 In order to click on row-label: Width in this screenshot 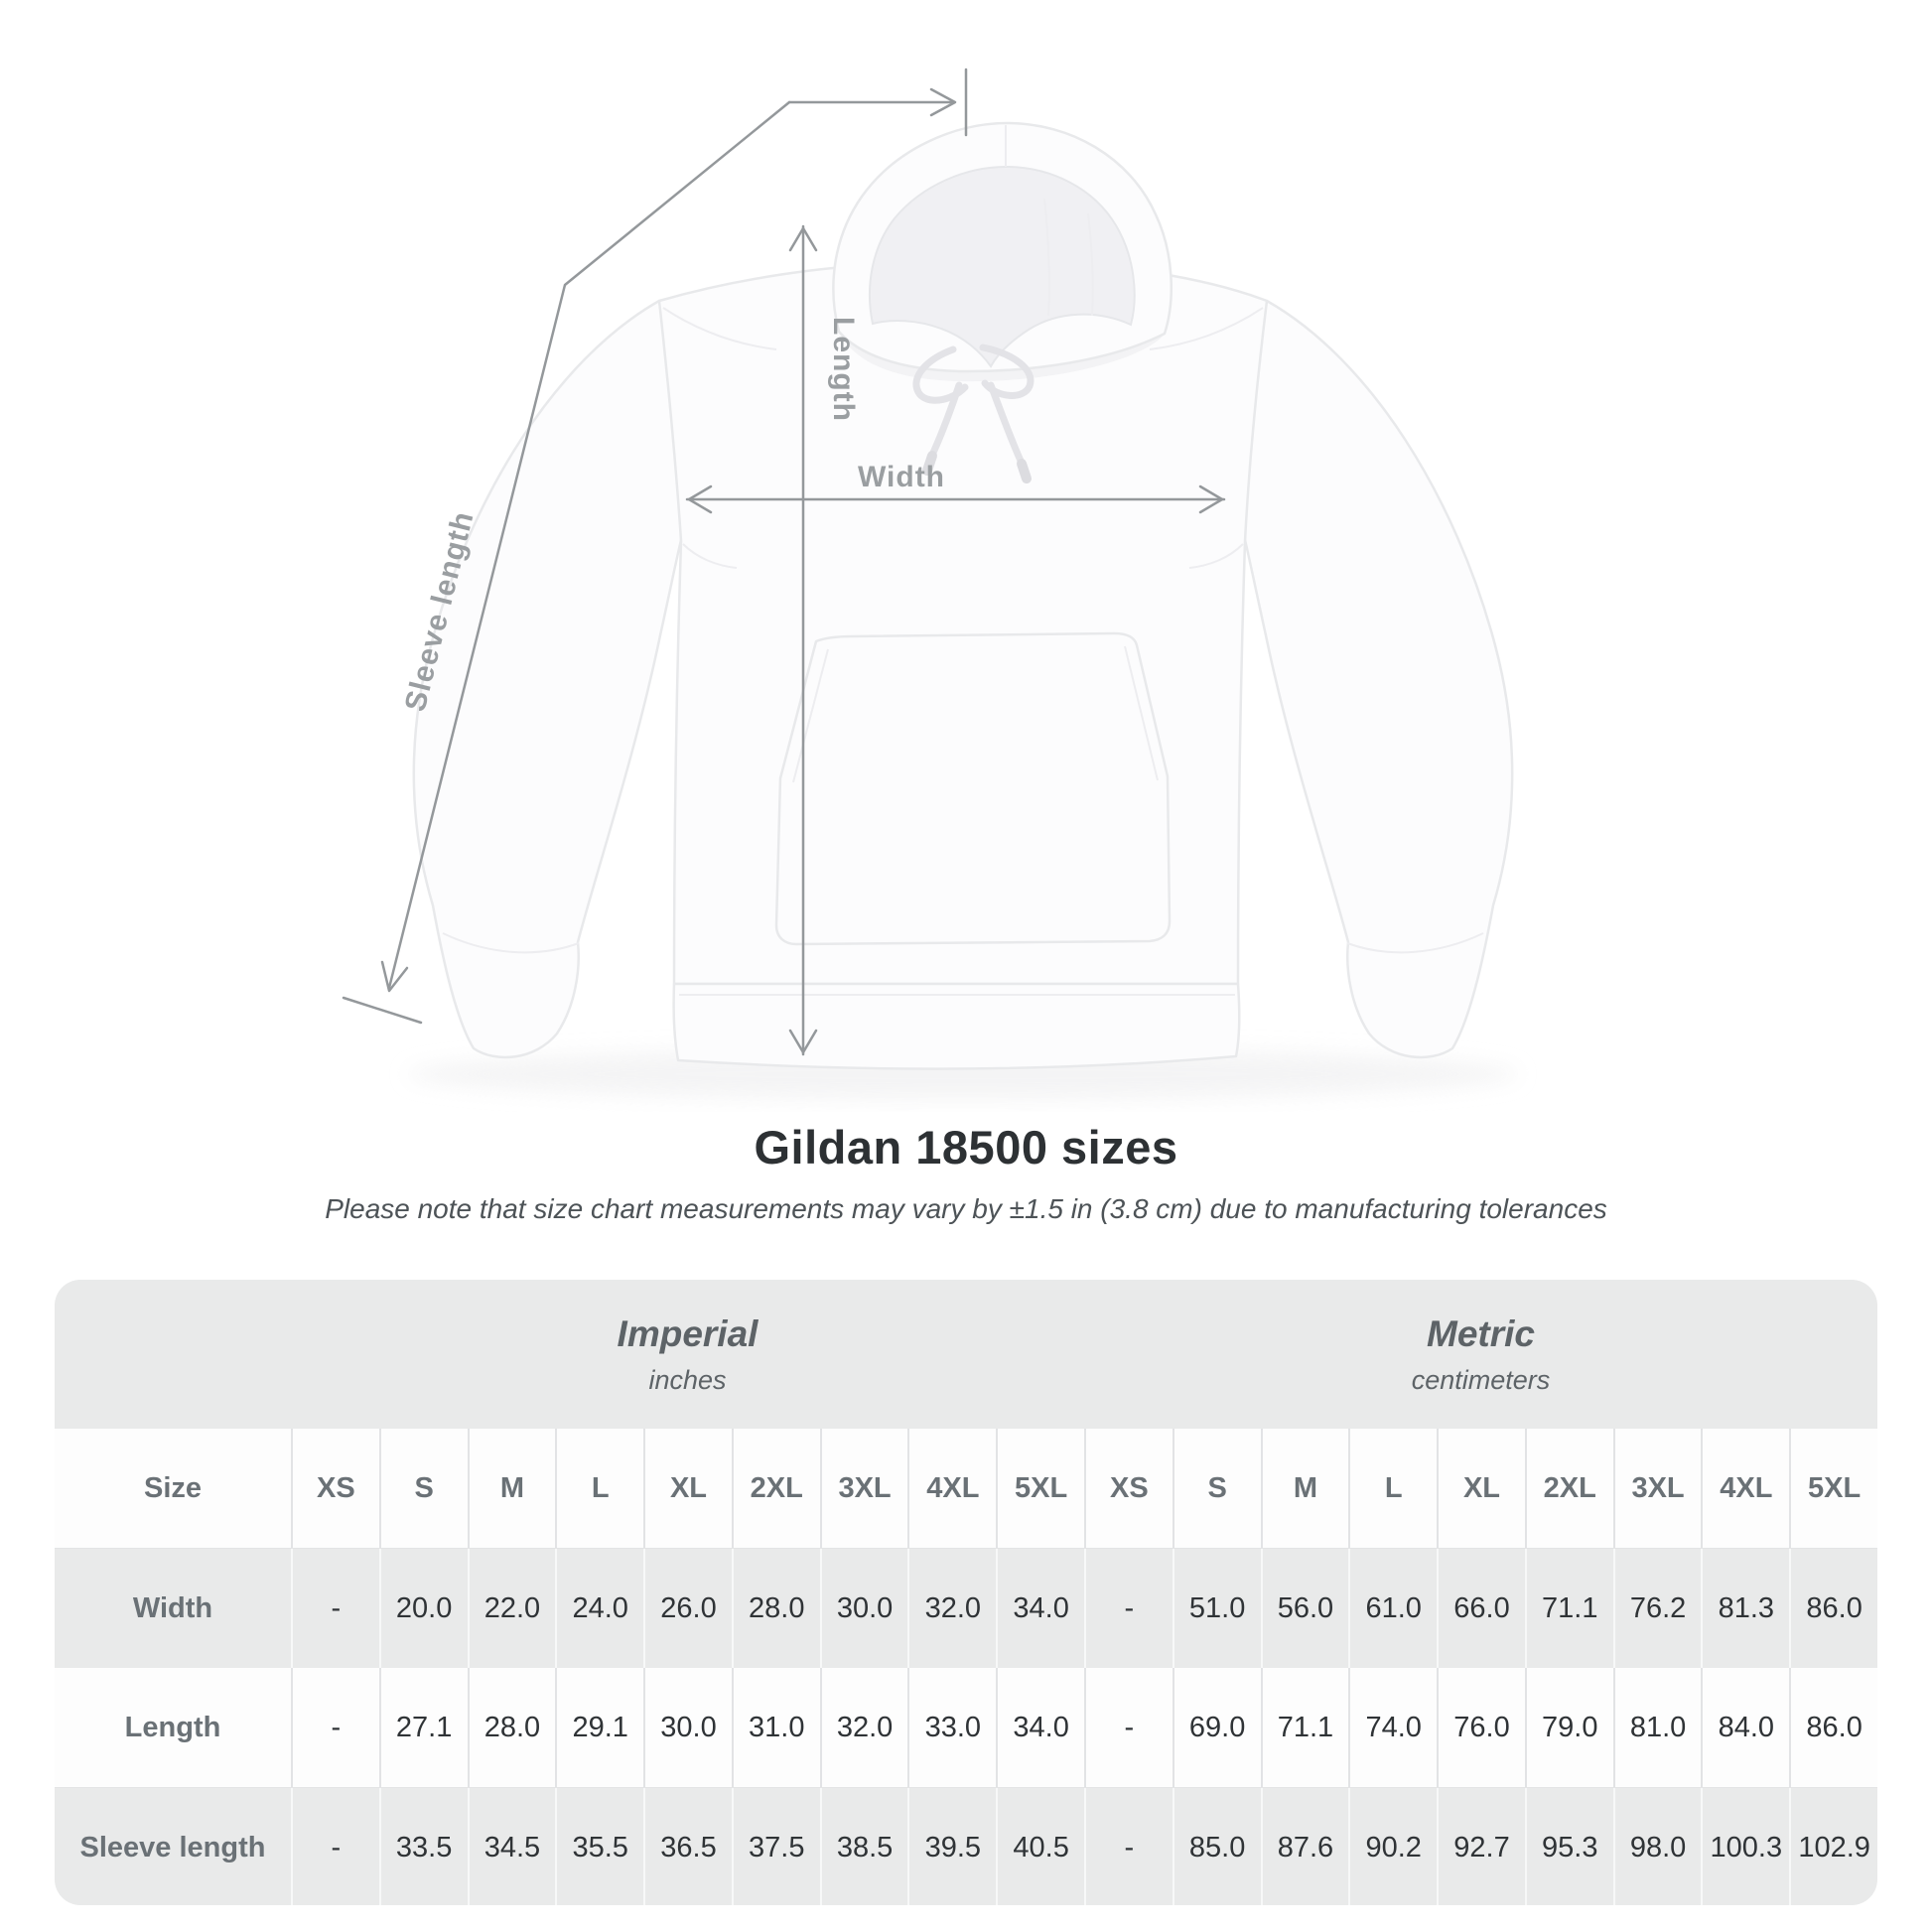, I will do `click(172, 1608)`.